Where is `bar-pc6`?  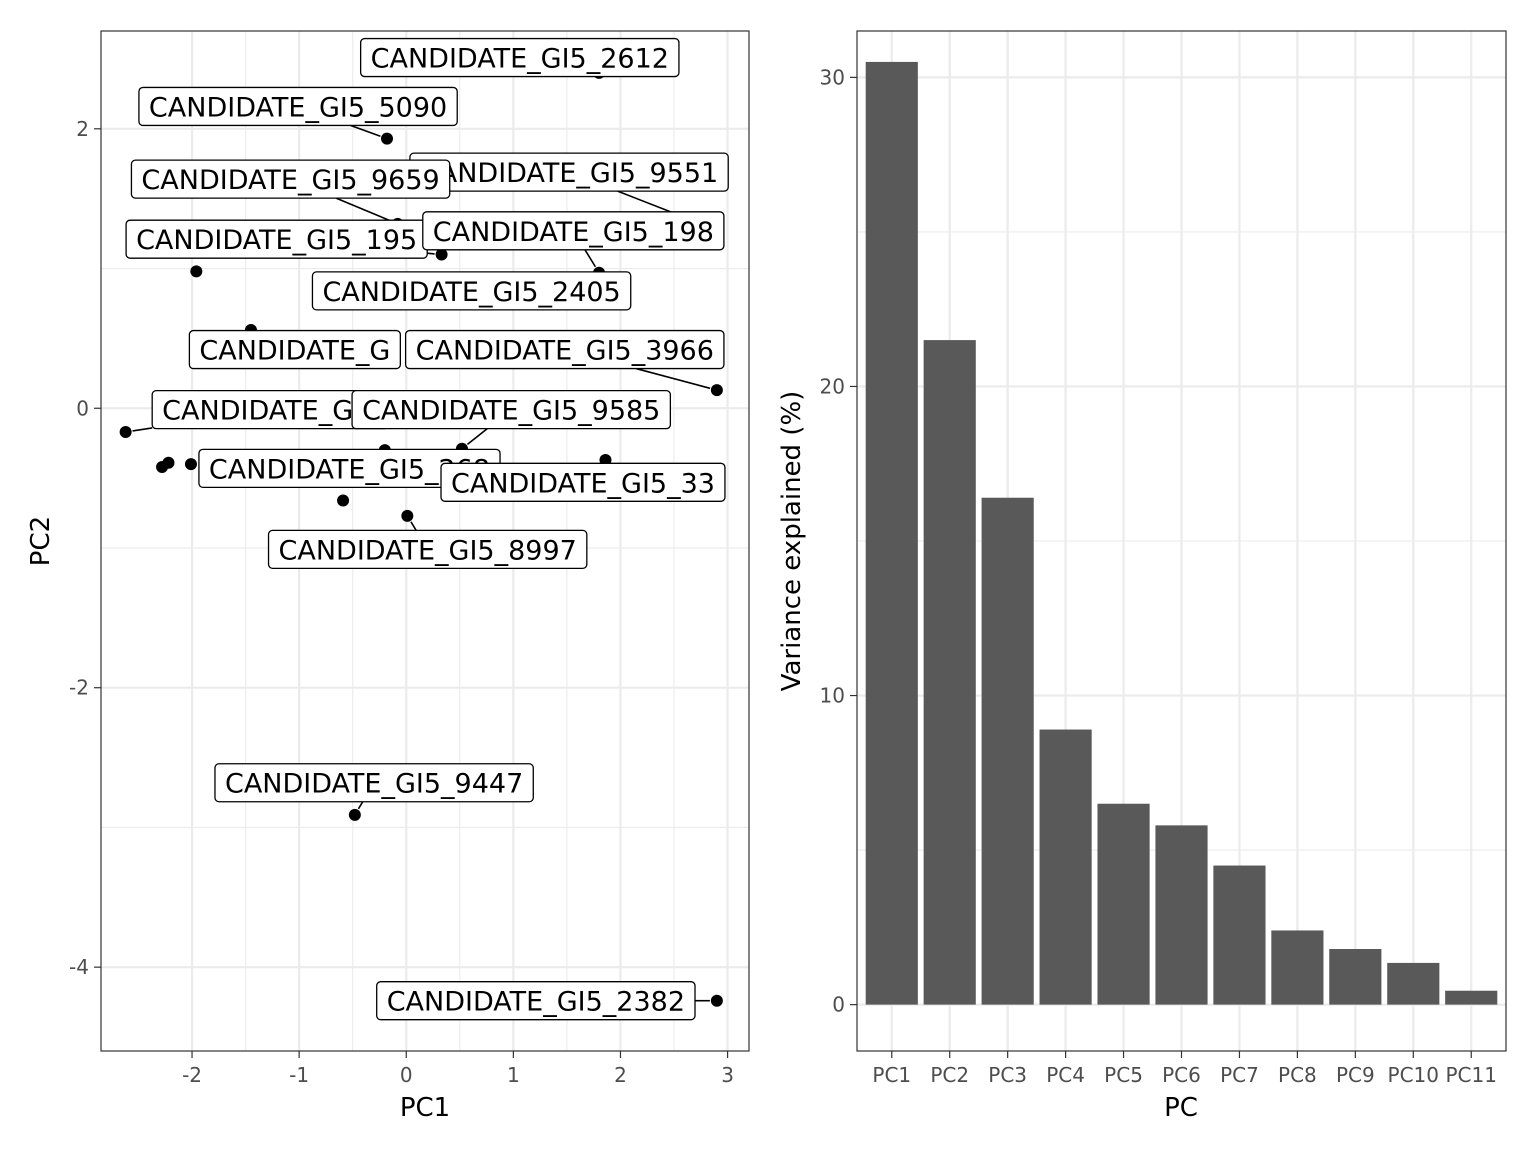
bar-pc6 is located at coordinates (1181, 915).